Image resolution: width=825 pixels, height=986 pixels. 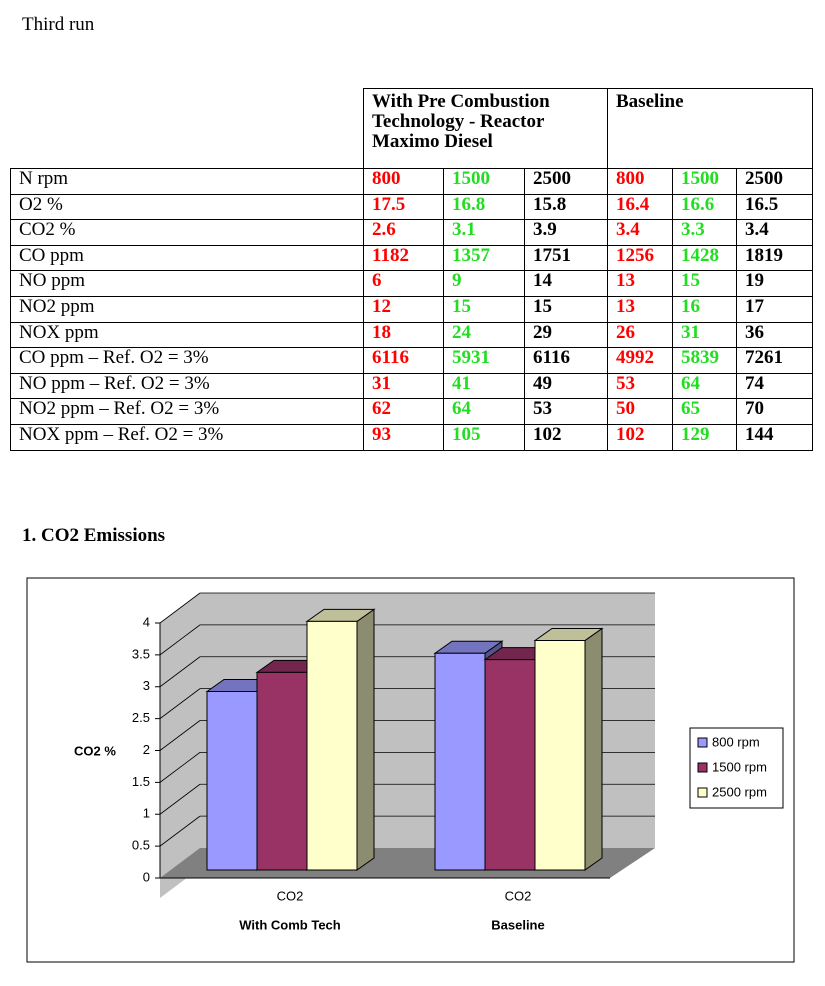 I want to click on cell: 17.5, so click(x=403, y=207).